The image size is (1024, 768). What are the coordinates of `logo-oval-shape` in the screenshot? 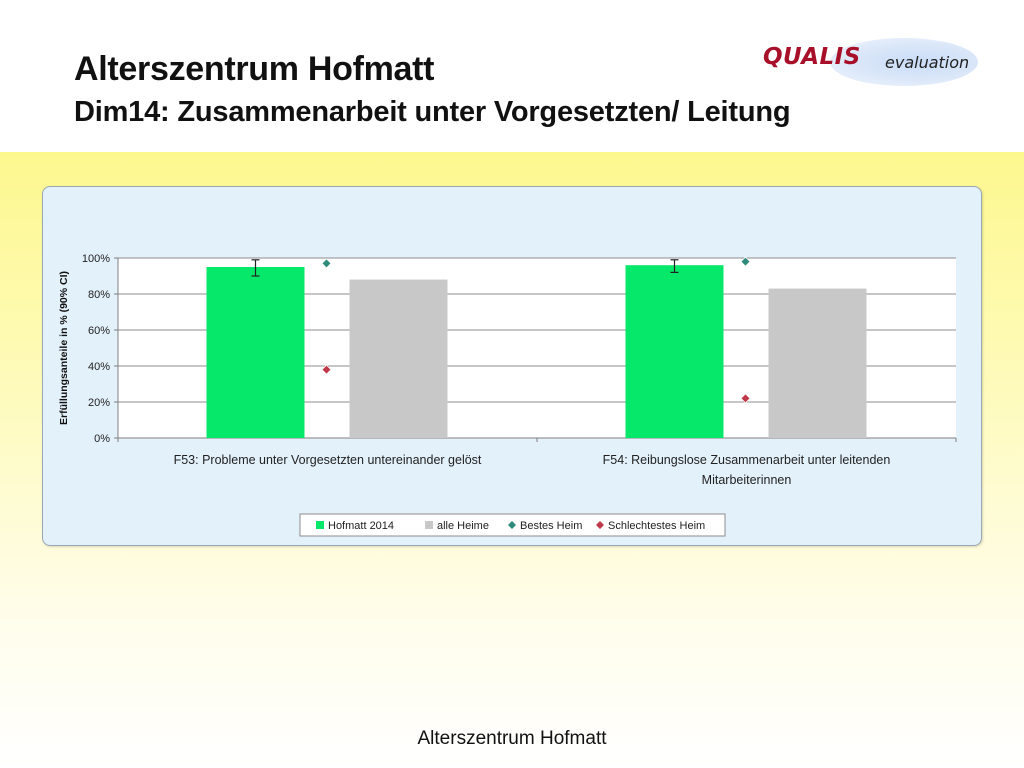 It's located at (904, 62).